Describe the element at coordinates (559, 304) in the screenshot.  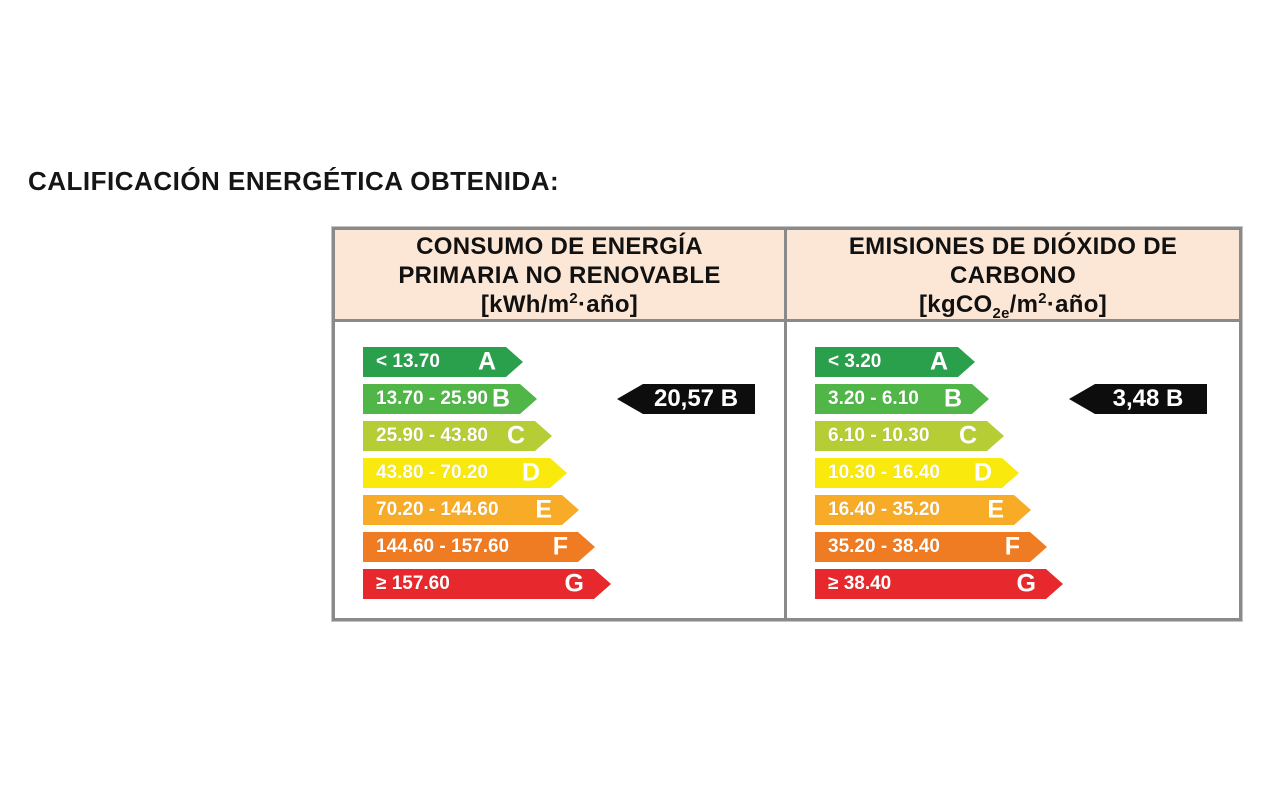
I see `header-unit: [kWh/m2·año]` at that location.